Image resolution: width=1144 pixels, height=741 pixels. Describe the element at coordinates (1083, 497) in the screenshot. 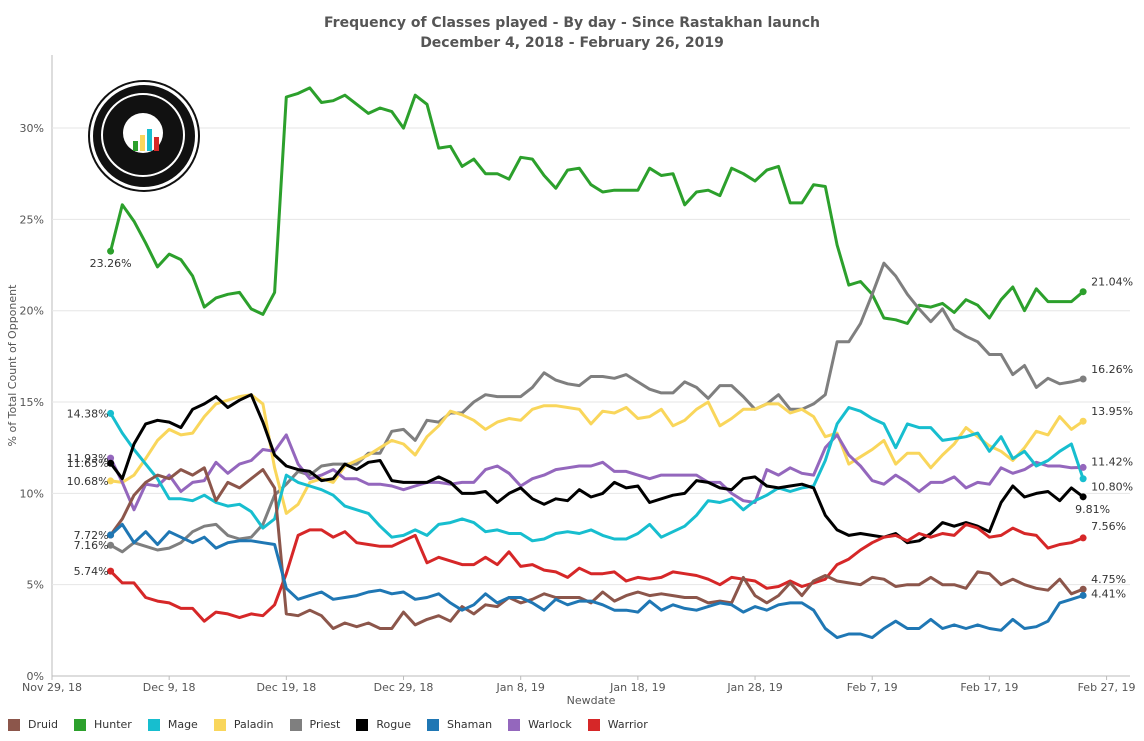

I see `end-point-rogue` at that location.